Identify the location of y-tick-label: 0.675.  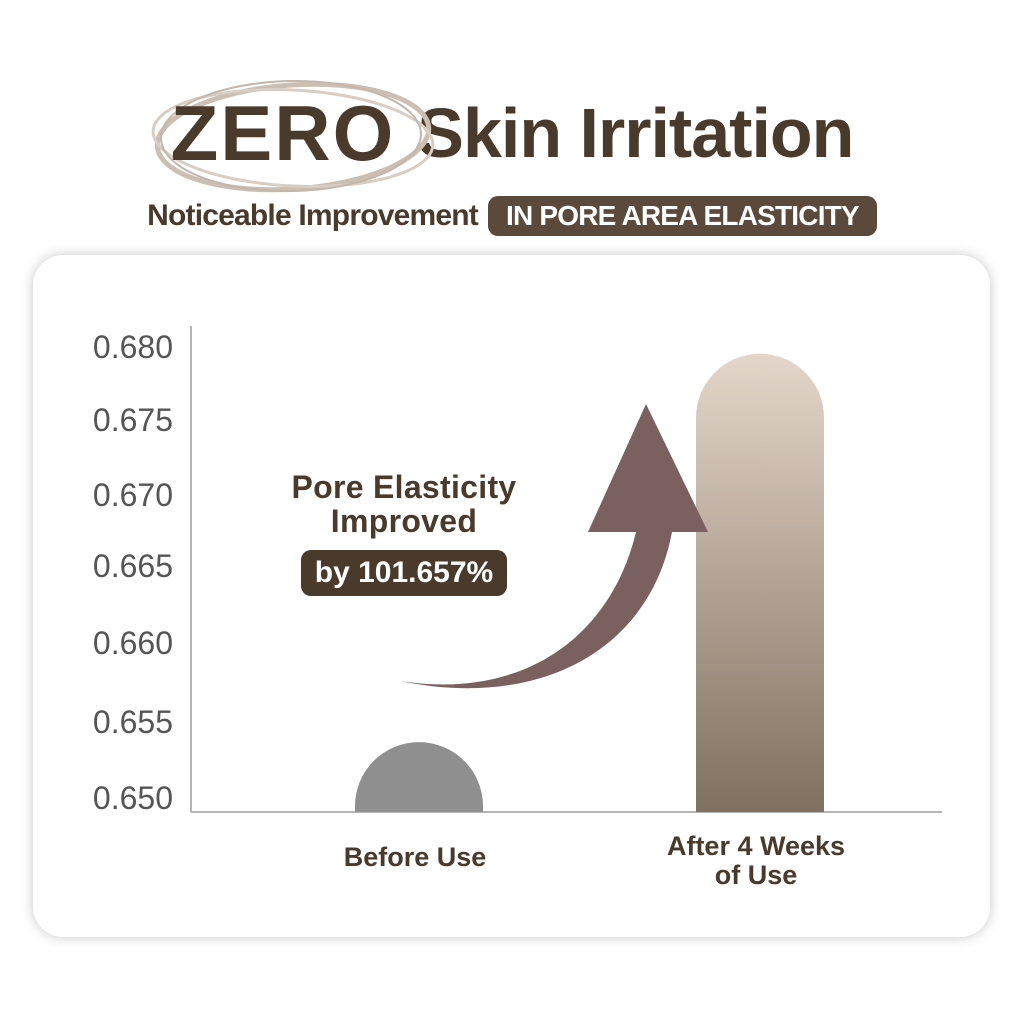
(133, 420).